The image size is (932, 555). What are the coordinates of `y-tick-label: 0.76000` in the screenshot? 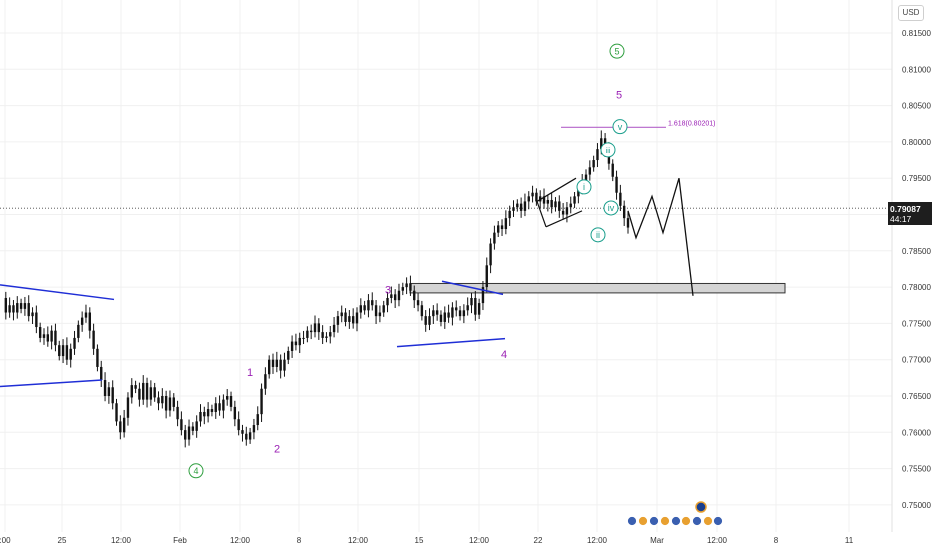 It's located at (916, 432).